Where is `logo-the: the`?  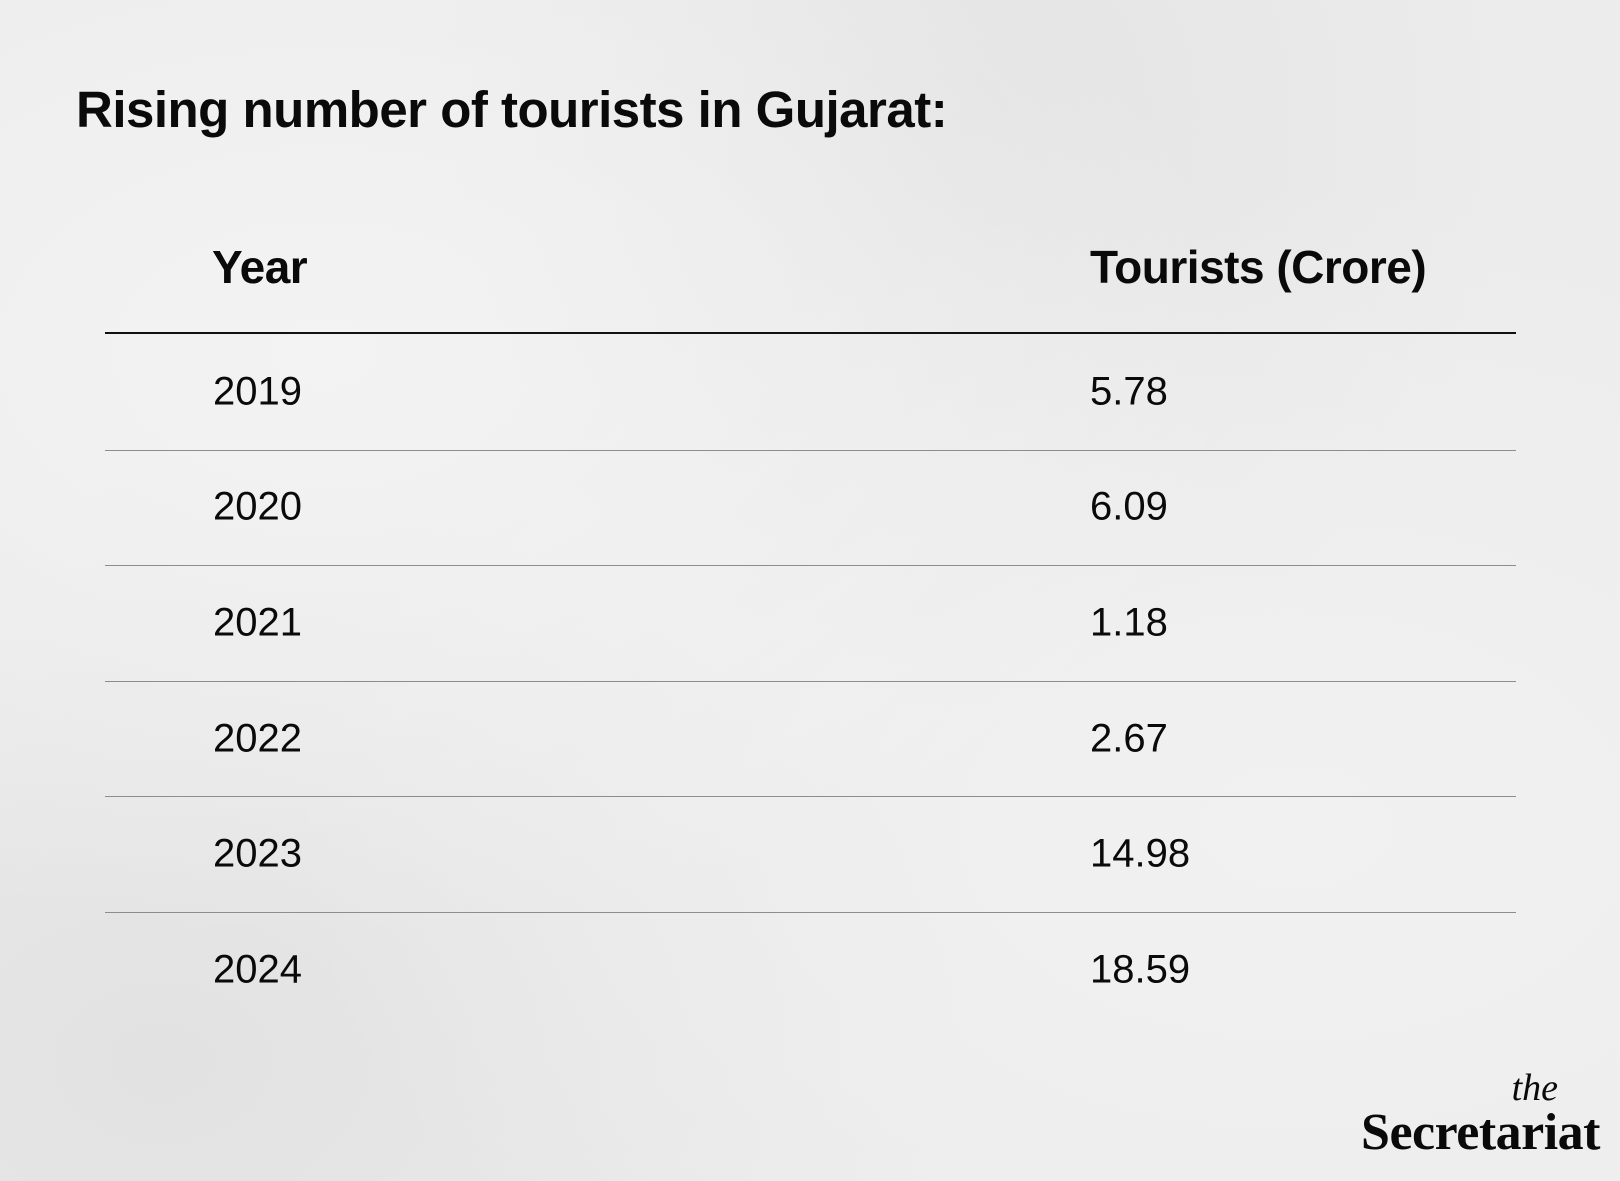
logo-the: the is located at coordinates (1534, 1088).